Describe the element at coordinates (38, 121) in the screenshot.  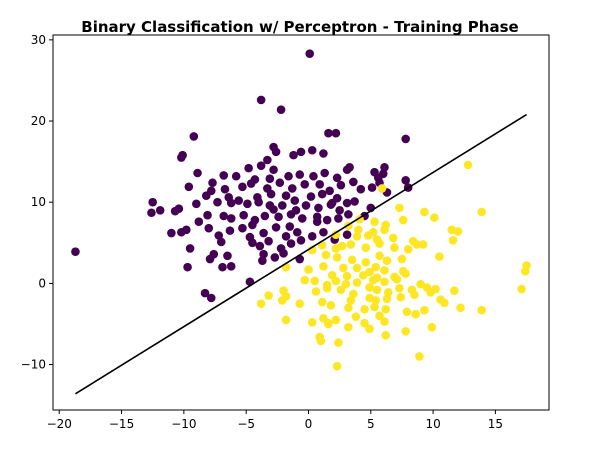
I see `y-tick-label: 20` at that location.